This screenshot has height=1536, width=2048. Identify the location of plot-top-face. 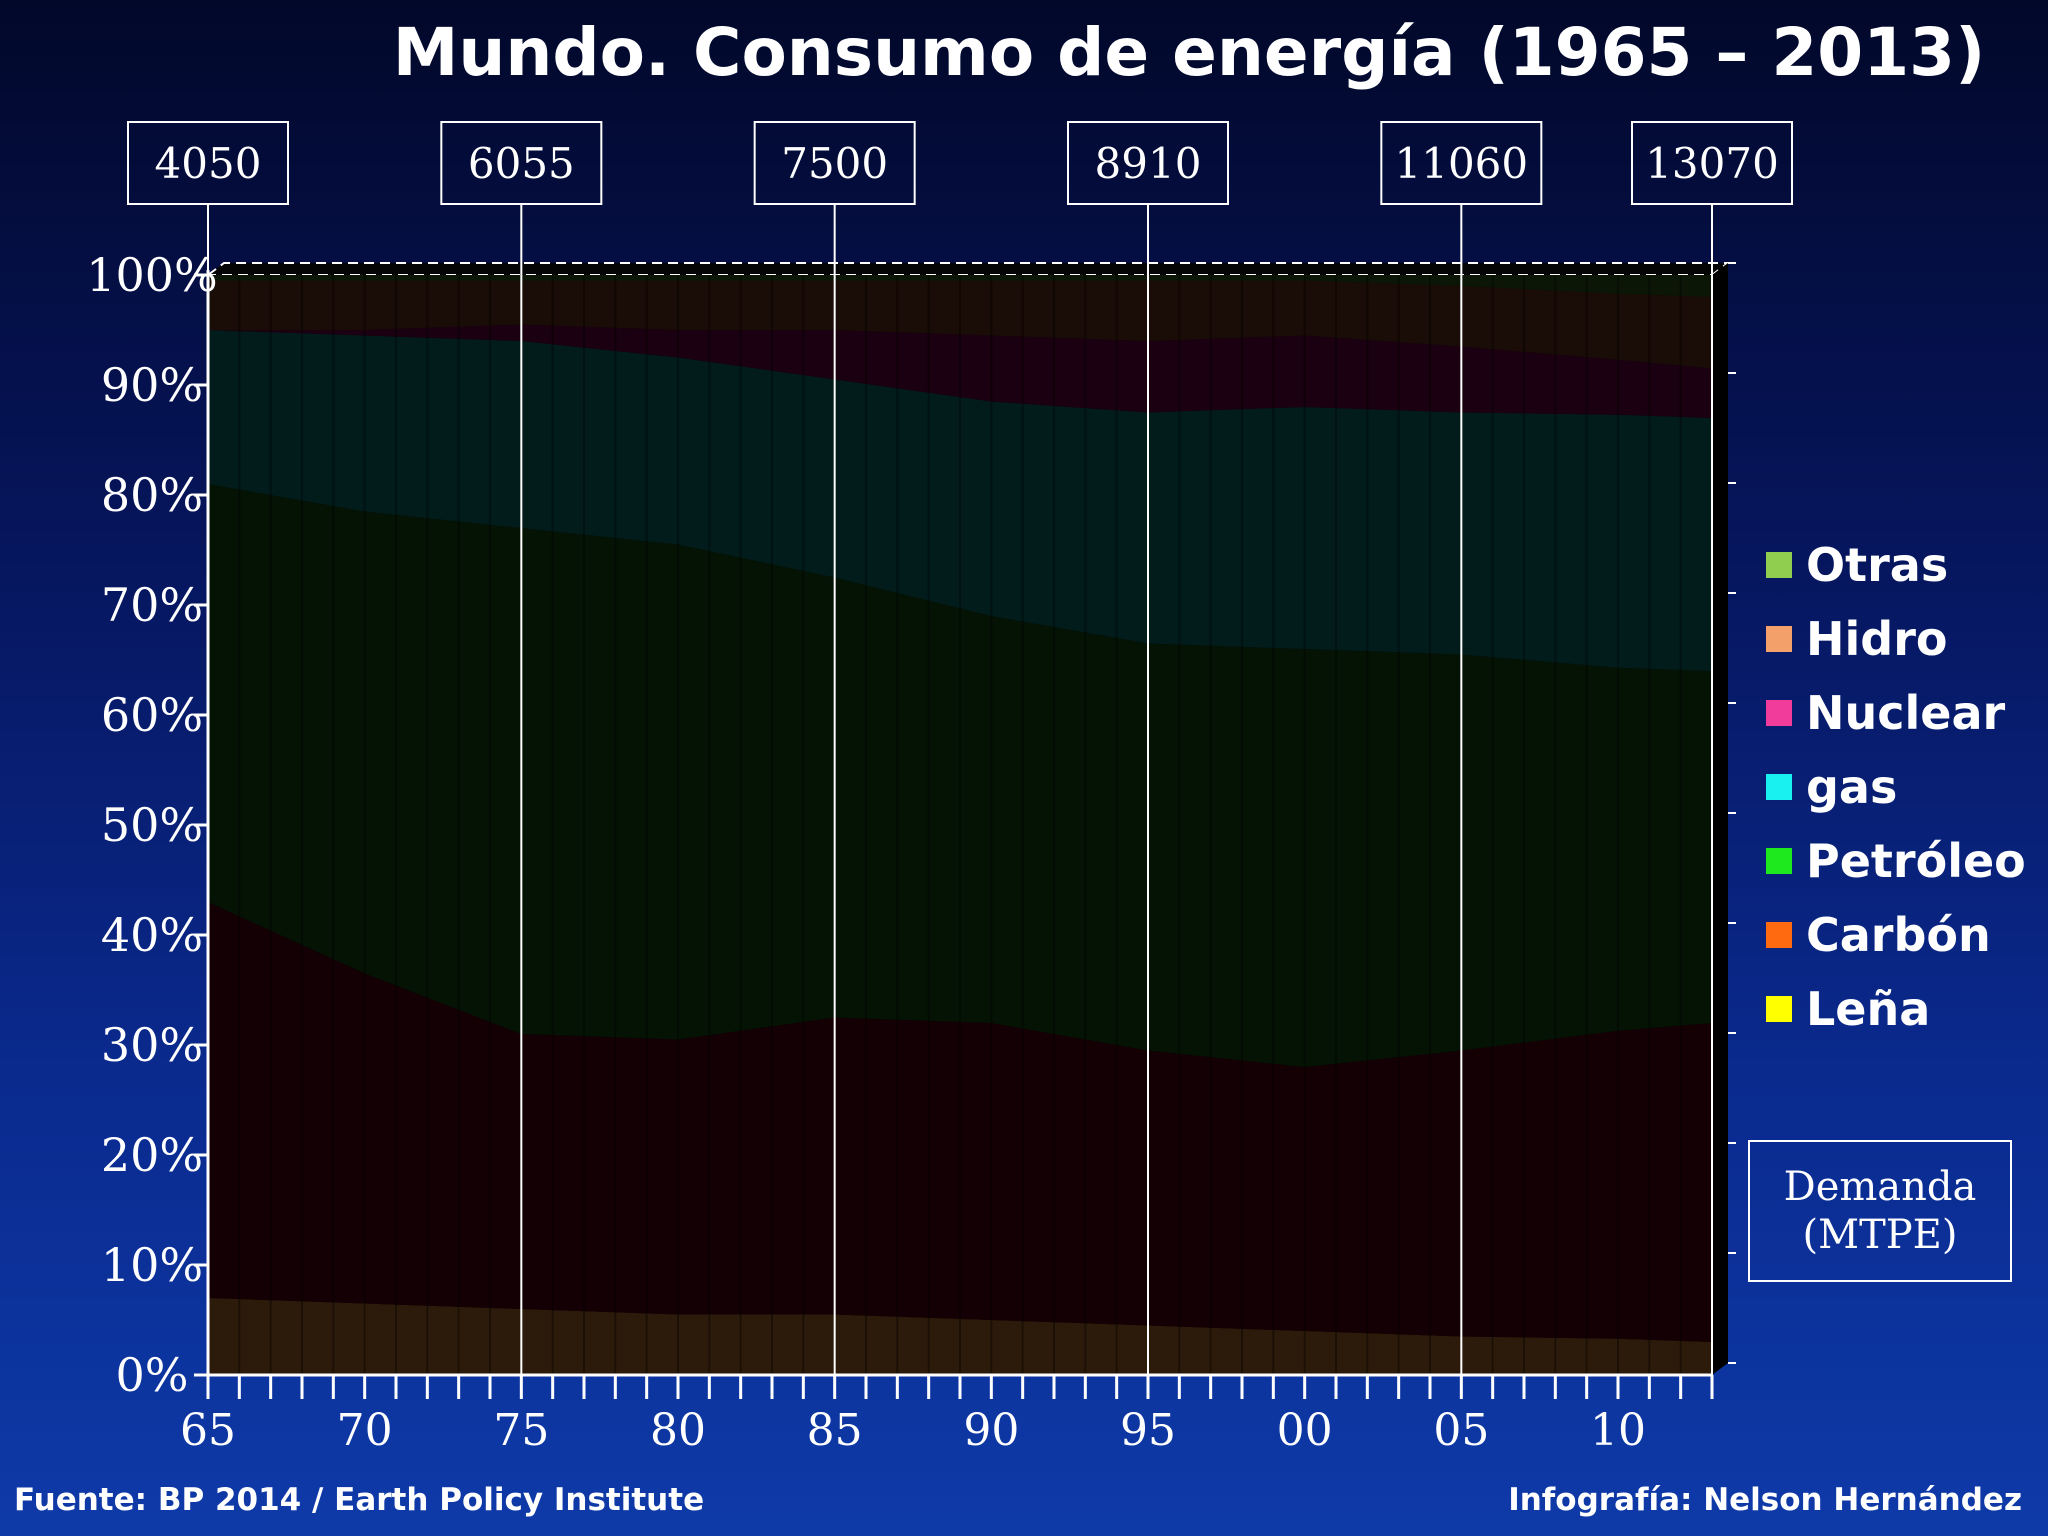
(968, 269).